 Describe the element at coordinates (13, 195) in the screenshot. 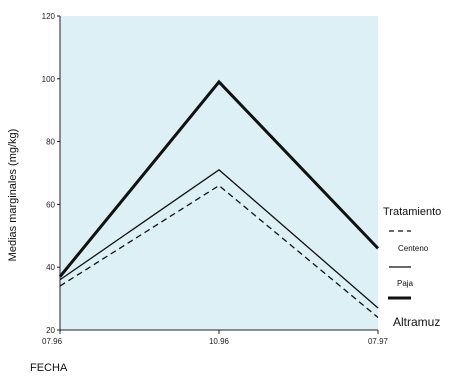

I see `y-axis-title: Medias marginales (mg/kg)` at that location.